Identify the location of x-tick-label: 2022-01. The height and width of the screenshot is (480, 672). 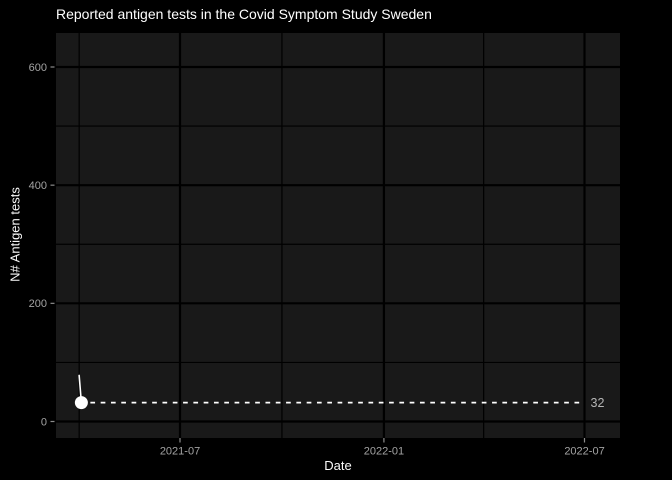
(384, 452).